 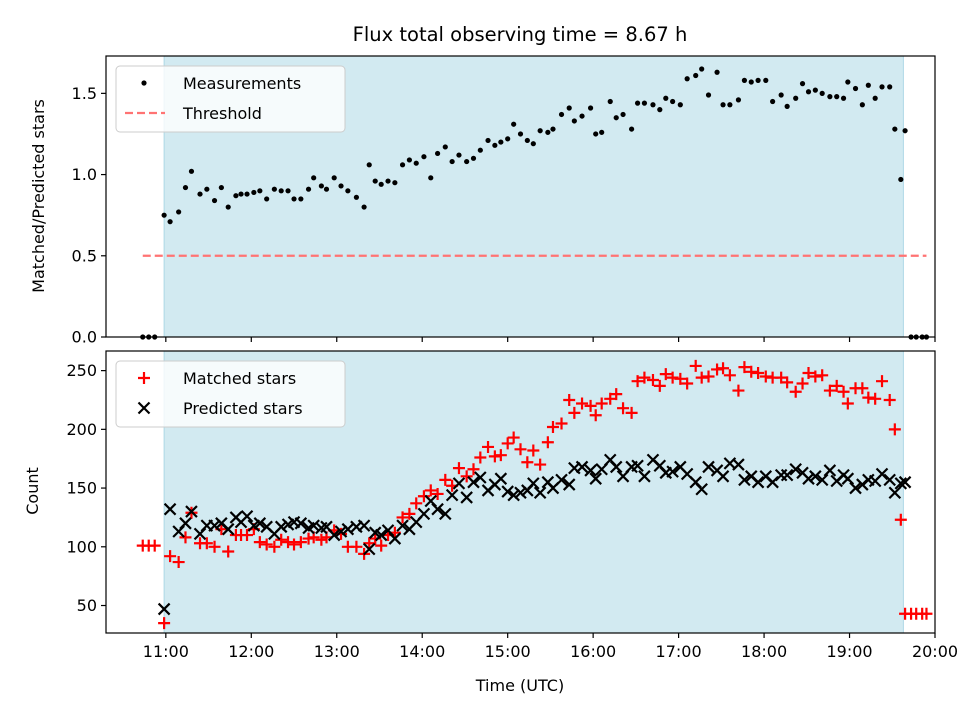 What do you see at coordinates (520, 34) in the screenshot?
I see `chart-title: Flux total observing time = 8.67 h` at bounding box center [520, 34].